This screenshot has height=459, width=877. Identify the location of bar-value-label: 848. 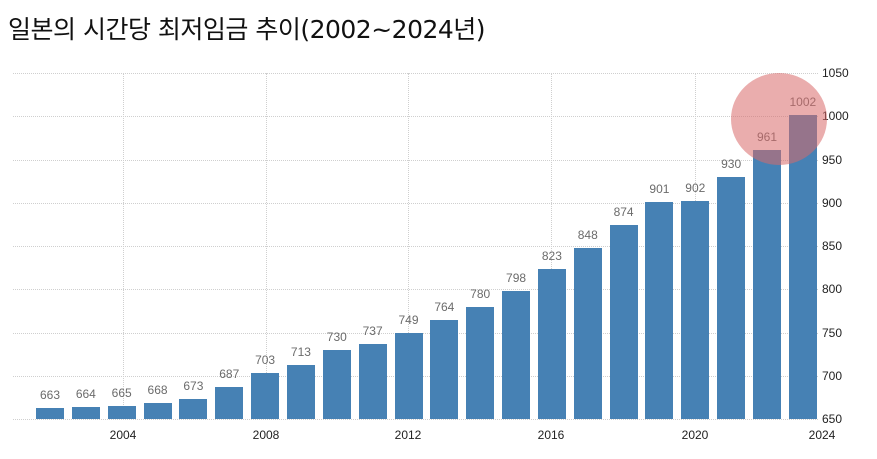
(587, 234).